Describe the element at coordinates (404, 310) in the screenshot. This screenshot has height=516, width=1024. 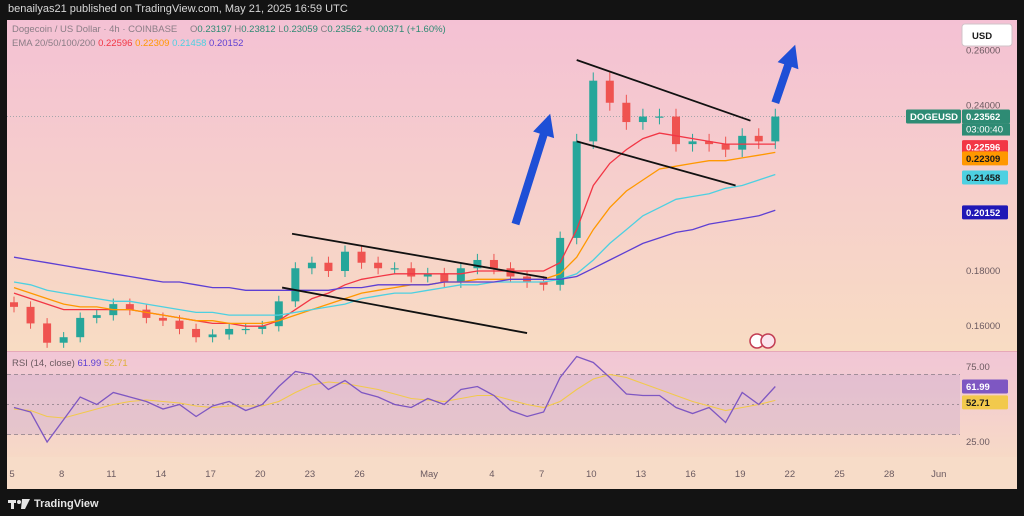
I see `flag1-lower-line` at that location.